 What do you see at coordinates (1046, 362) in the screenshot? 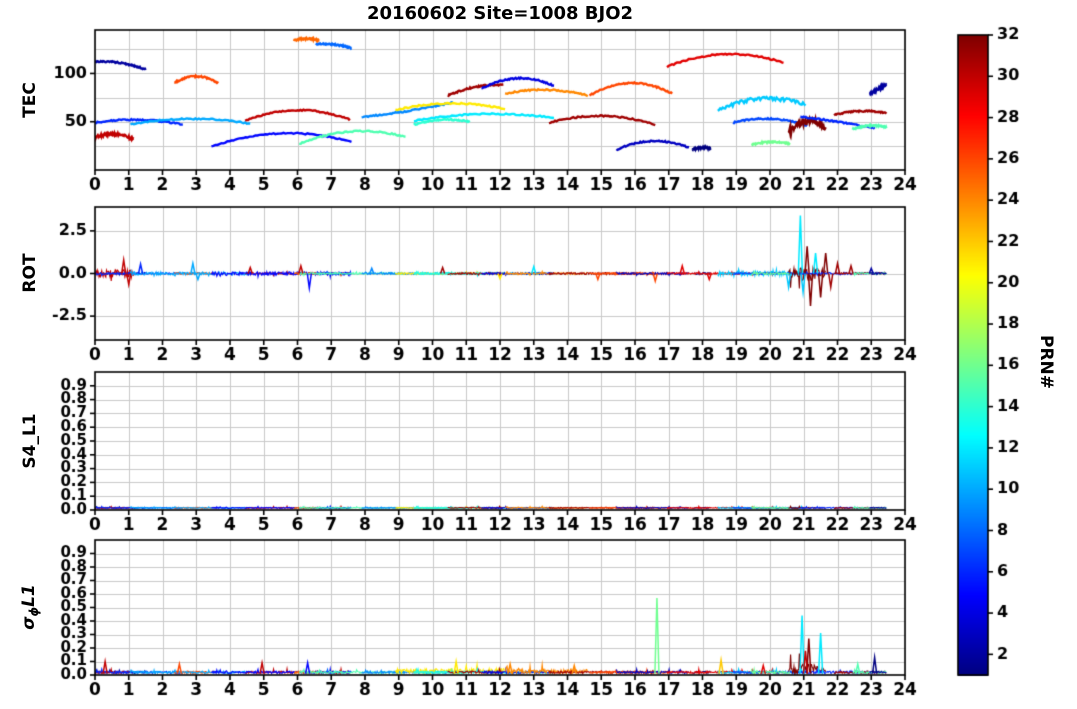
I see `colorbar-label: PRN#` at bounding box center [1046, 362].